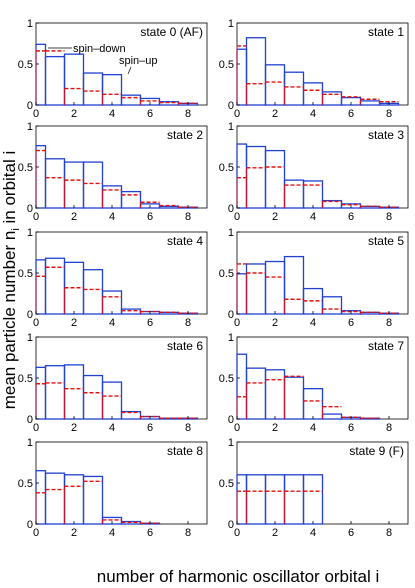 This screenshot has height=588, width=415. What do you see at coordinates (113, 172) in the screenshot?
I see `panel-2: 0 2 4 6 8 0 0.5 1 state 2` at bounding box center [113, 172].